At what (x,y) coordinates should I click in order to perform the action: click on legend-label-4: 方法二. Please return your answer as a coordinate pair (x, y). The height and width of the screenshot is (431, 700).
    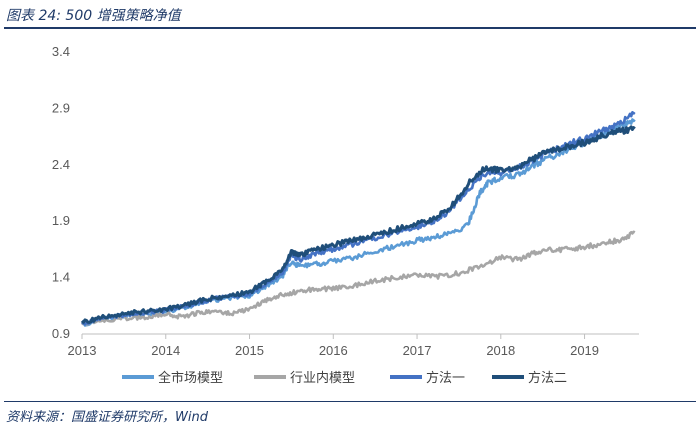
    Looking at the image, I should click on (547, 378).